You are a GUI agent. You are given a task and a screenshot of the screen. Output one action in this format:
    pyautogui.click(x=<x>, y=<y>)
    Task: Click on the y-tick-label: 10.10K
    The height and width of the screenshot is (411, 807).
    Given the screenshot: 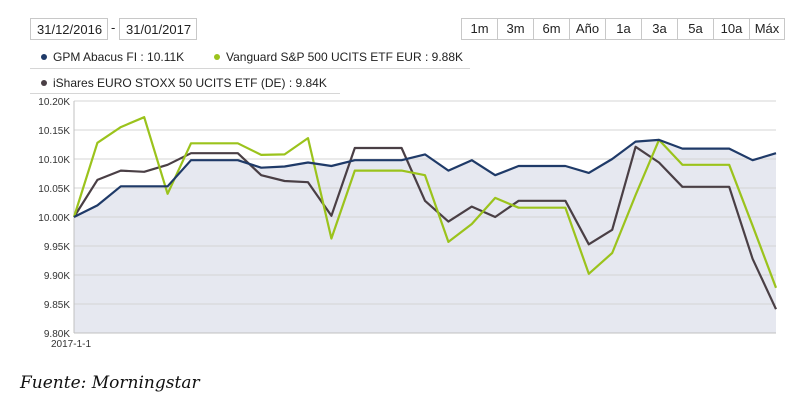 What is the action you would take?
    pyautogui.click(x=54, y=160)
    